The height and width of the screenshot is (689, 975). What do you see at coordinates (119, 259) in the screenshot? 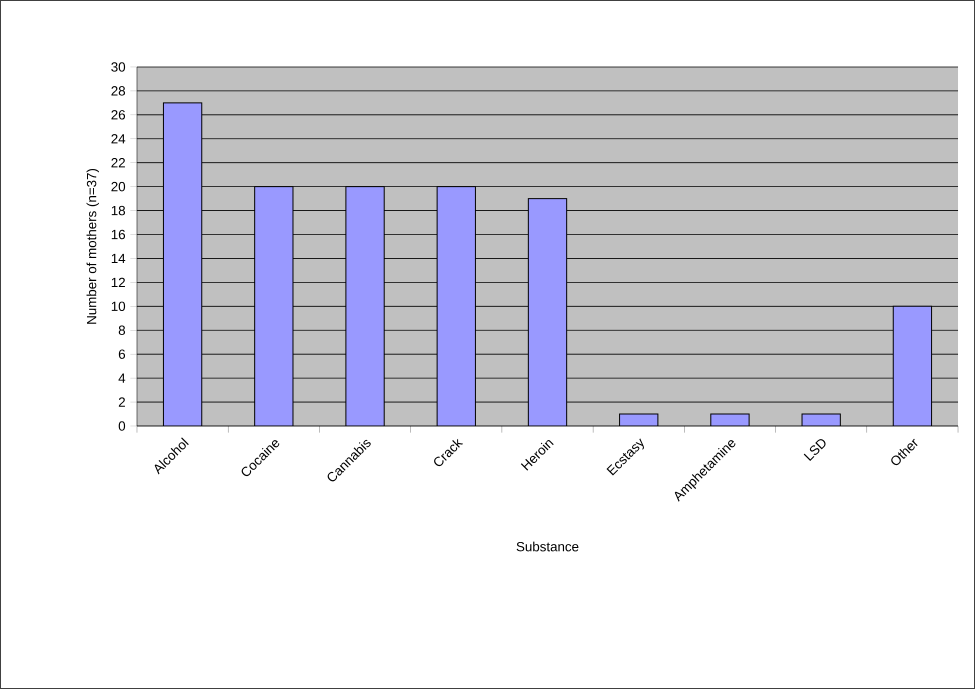
I see `y-tick-label: 14` at bounding box center [119, 259].